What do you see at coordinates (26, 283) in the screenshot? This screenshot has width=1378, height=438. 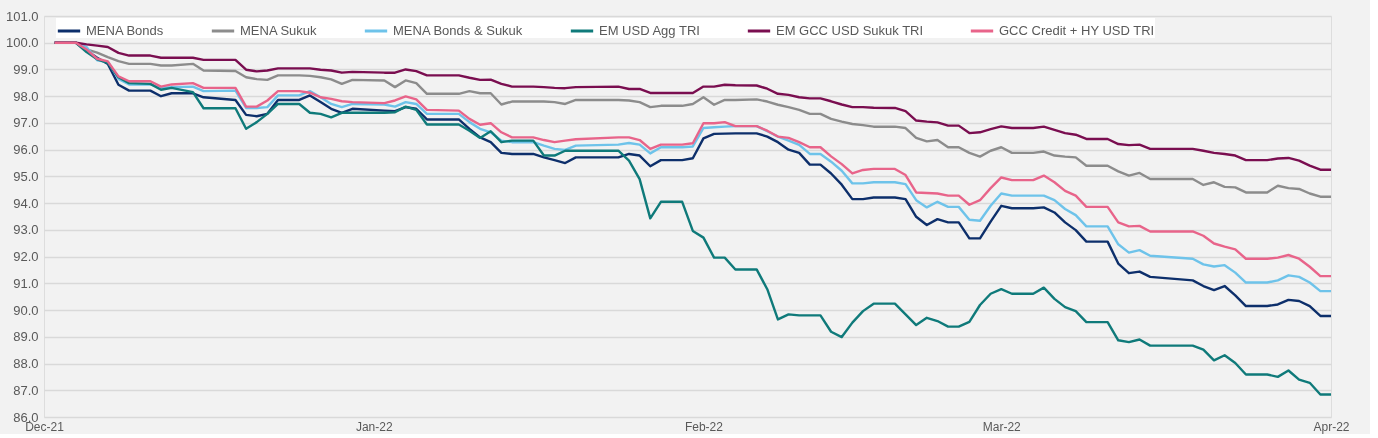 I see `y-tick-label: 91.0` at bounding box center [26, 283].